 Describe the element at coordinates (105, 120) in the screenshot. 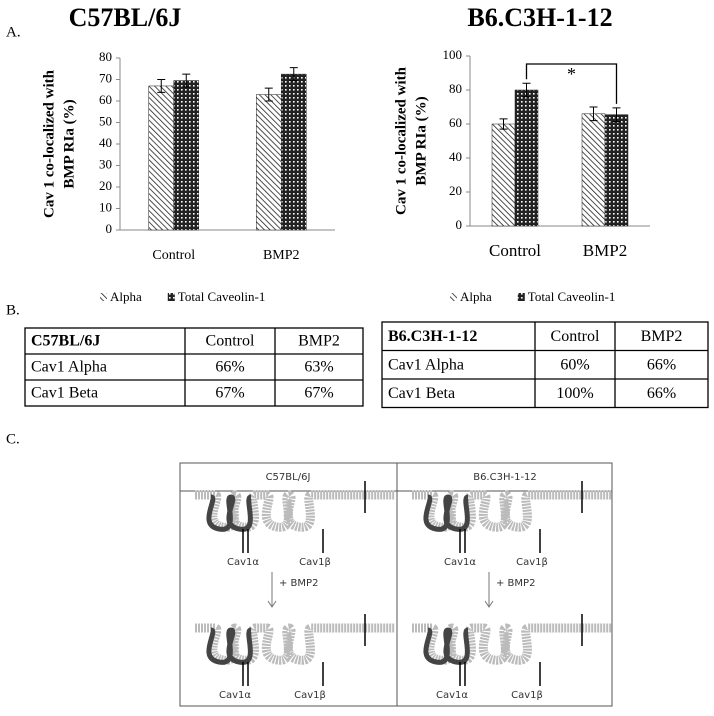

I see `y-tick-label: 50` at that location.